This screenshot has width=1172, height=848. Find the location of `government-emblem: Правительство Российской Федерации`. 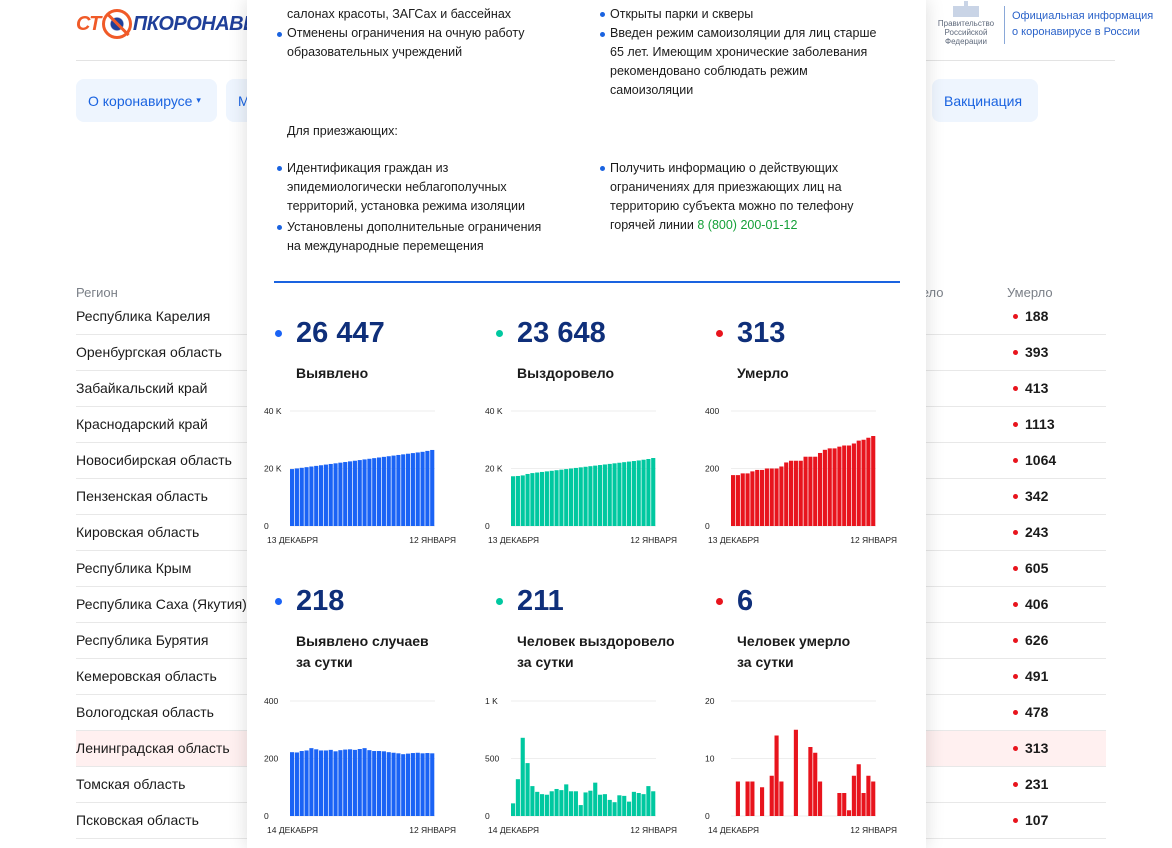

government-emblem: Правительство Российской Федерации is located at coordinates (966, 28).